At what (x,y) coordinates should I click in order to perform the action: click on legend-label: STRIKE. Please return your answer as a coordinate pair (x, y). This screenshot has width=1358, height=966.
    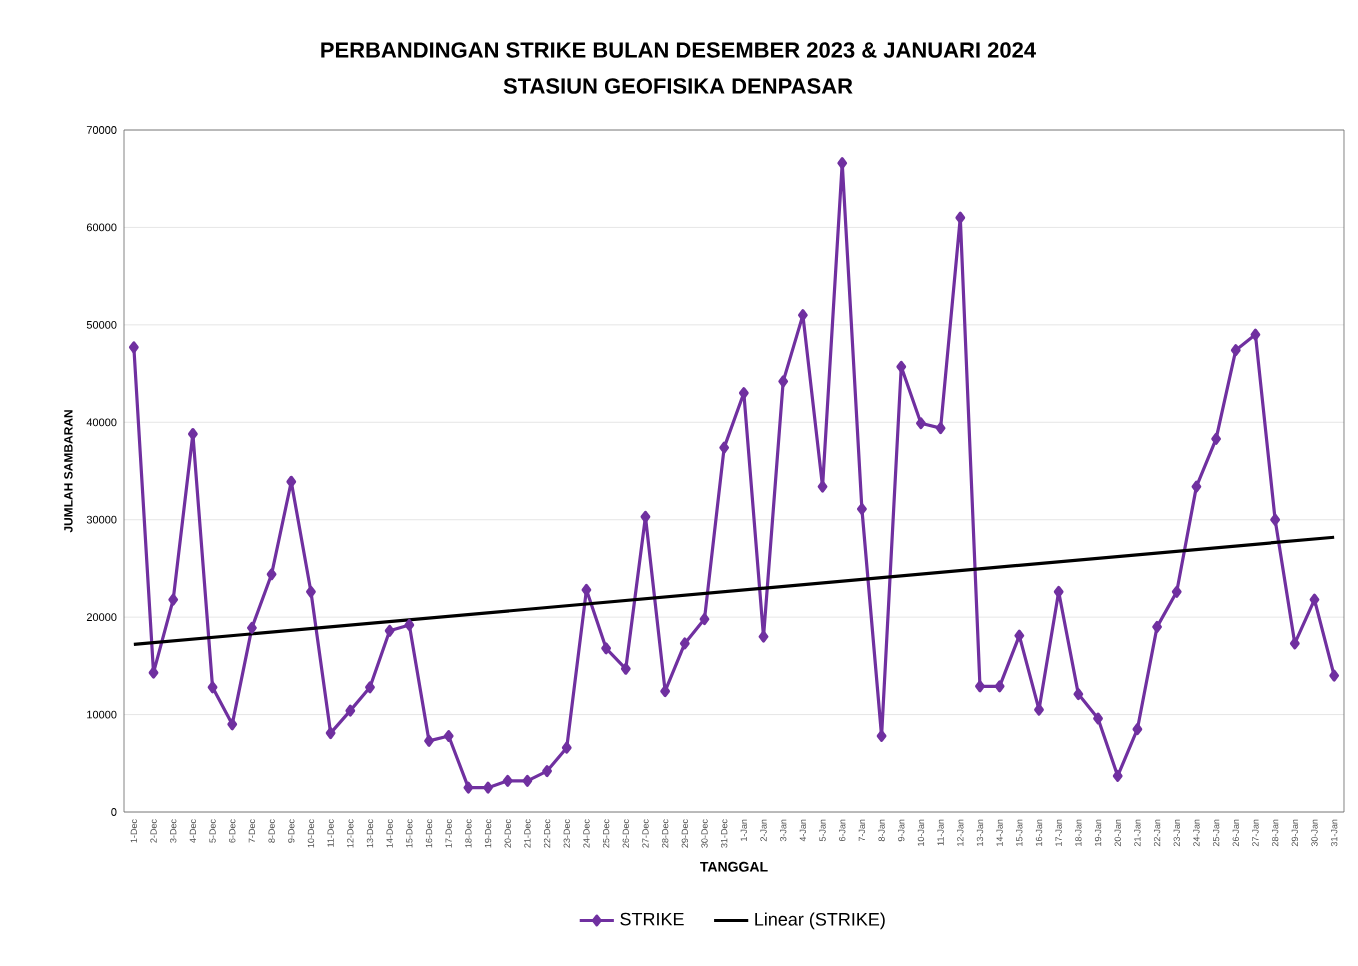
    Looking at the image, I should click on (652, 919).